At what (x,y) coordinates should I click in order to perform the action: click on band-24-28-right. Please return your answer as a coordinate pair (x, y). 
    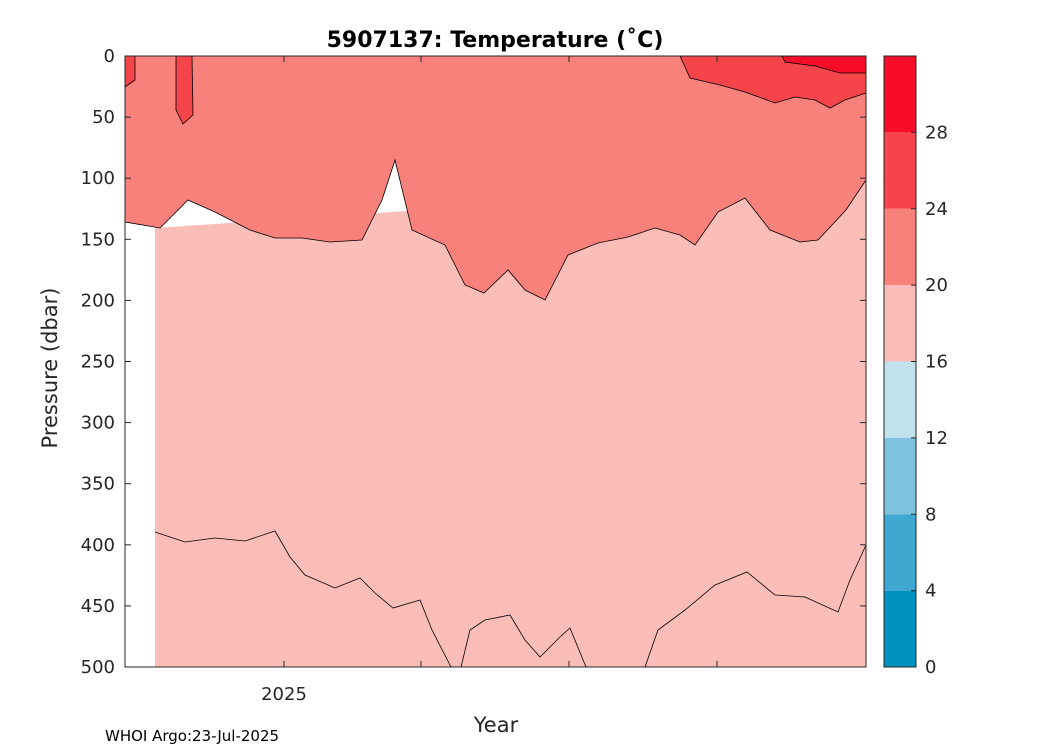
    Looking at the image, I should click on (773, 82).